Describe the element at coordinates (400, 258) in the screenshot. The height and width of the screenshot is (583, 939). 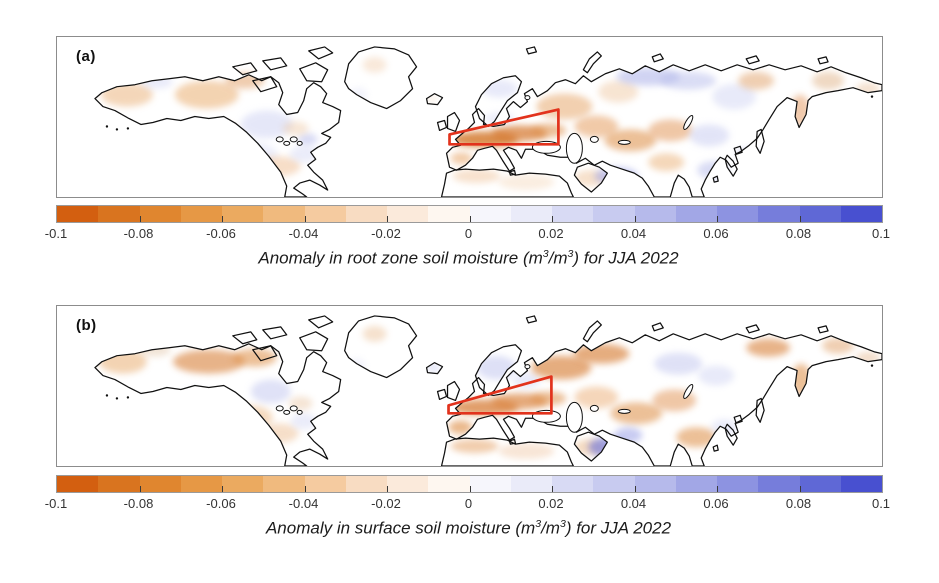
I see `caption-a-text: Anomaly in root zone soil moisture (m` at that location.